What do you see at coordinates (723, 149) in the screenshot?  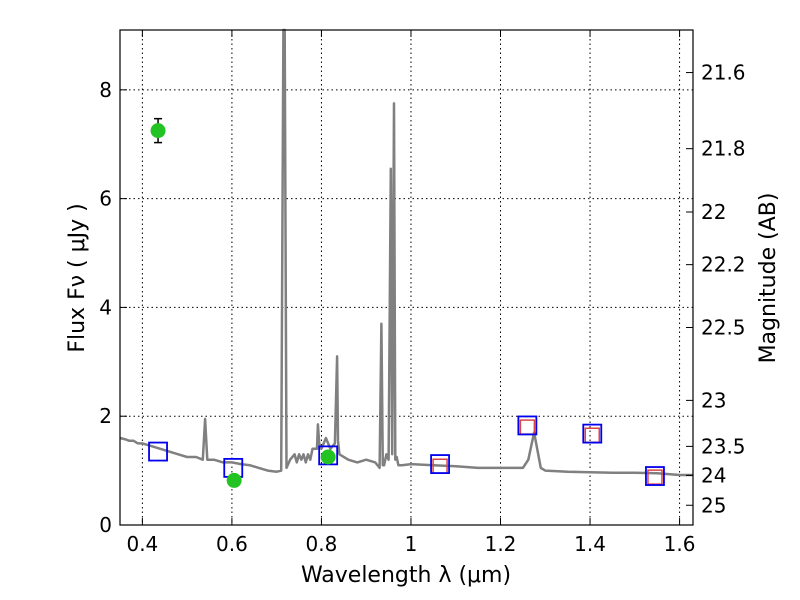 I see `y2-tick-label: 21.8` at bounding box center [723, 149].